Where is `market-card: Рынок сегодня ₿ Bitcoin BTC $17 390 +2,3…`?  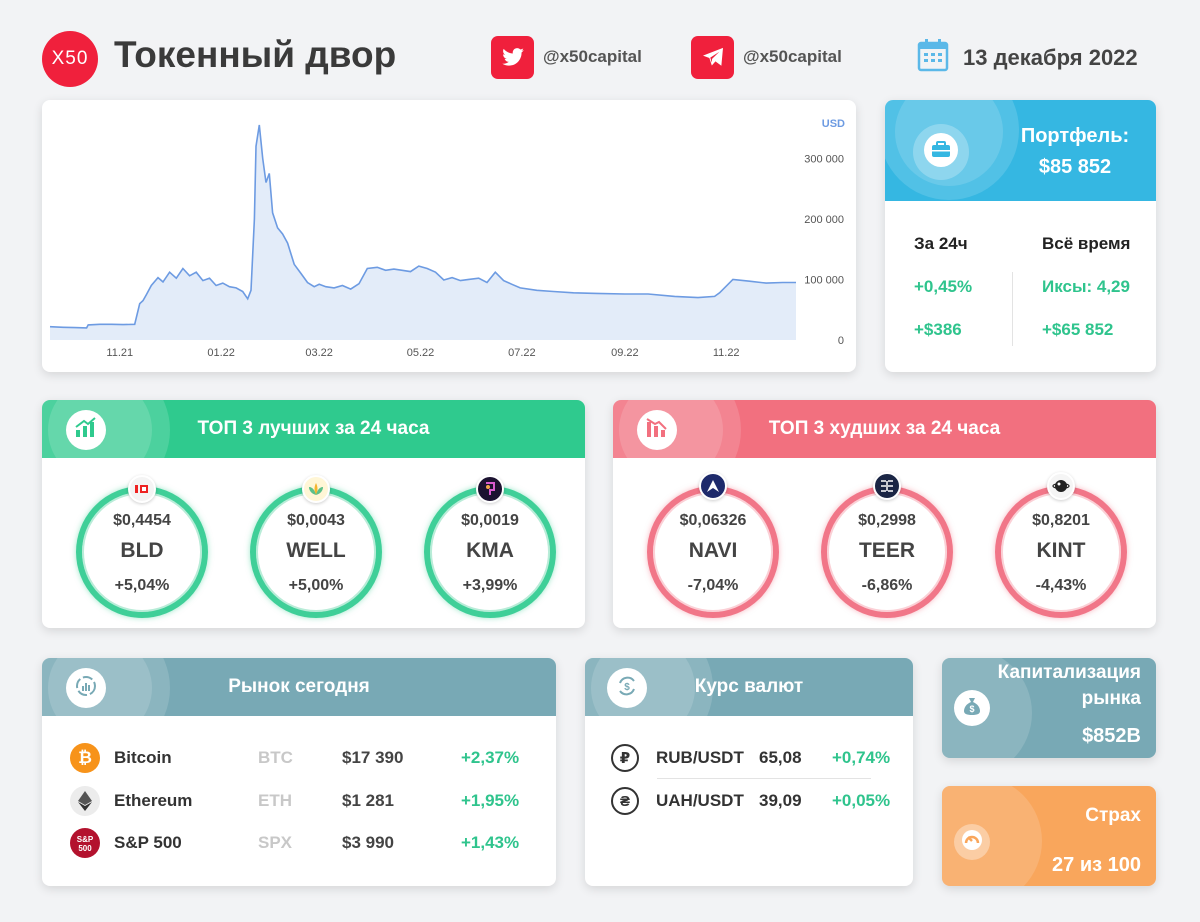 market-card: Рынок сегодня ₿ Bitcoin BTC $17 390 +2,3… is located at coordinates (299, 772).